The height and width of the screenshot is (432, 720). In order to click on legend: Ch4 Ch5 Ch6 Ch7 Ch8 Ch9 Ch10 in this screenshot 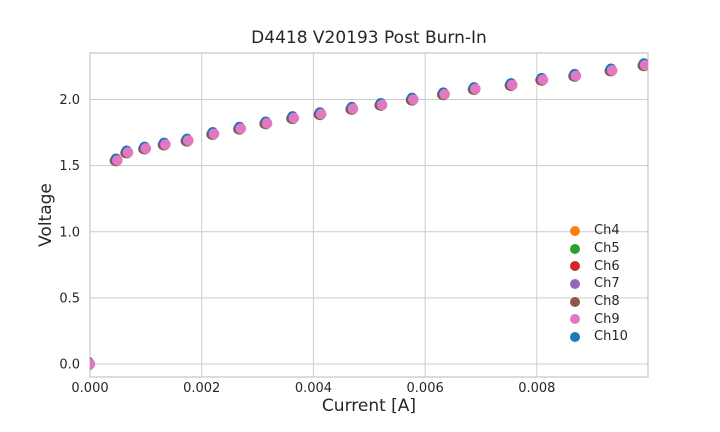, I will do `click(597, 284)`.